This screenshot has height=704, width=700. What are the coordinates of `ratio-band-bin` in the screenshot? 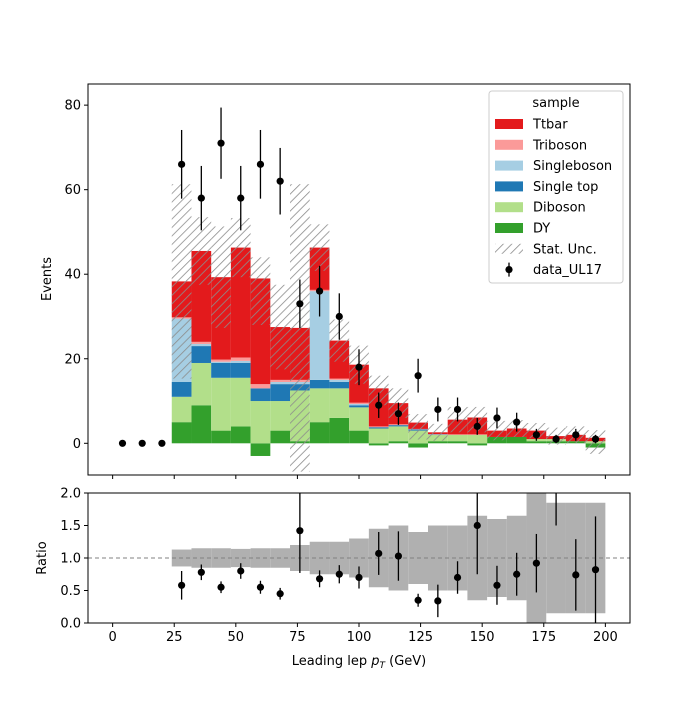 It's located at (261, 558).